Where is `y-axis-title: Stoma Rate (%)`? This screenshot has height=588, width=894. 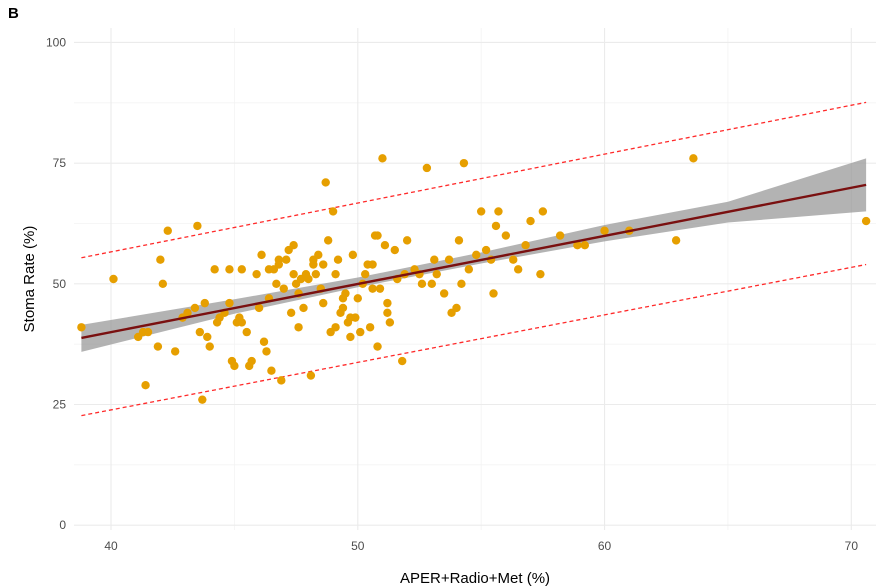 y-axis-title: Stoma Rate (%) is located at coordinates (29, 279).